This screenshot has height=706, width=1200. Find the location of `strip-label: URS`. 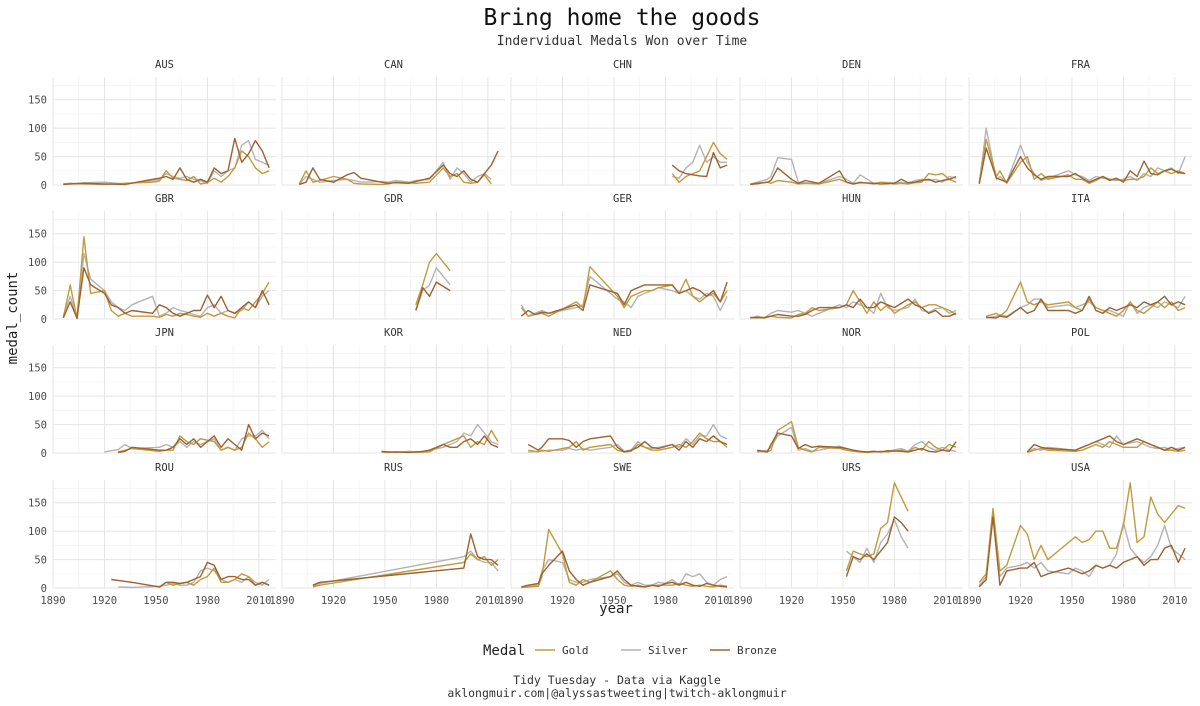

strip-label: URS is located at coordinates (851, 468).